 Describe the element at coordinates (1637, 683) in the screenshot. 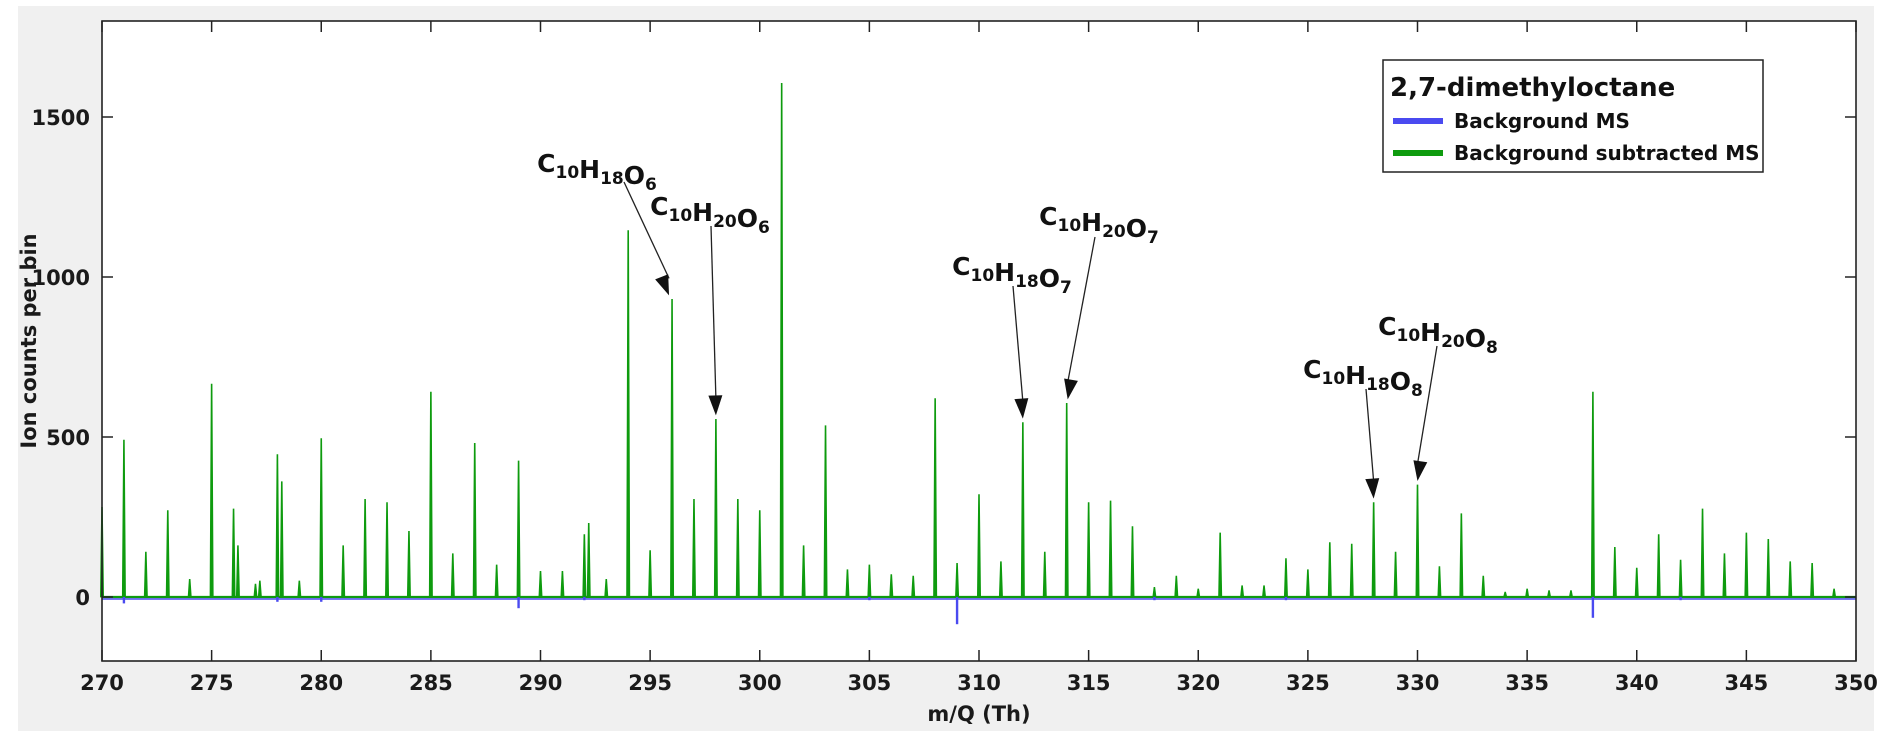

I see `x-tick-label: 340` at that location.